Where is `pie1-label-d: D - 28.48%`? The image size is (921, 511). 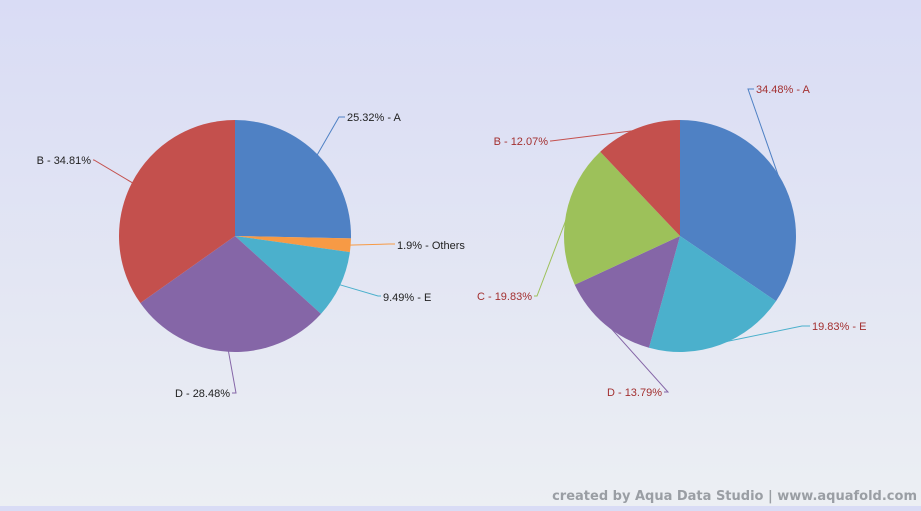 pie1-label-d: D - 28.48% is located at coordinates (202, 394).